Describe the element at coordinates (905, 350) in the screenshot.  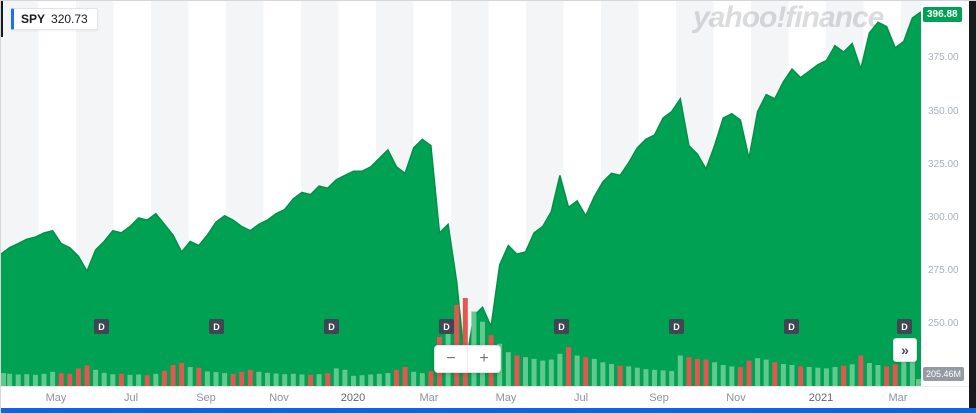
I see `expand-chart-button: »` at that location.